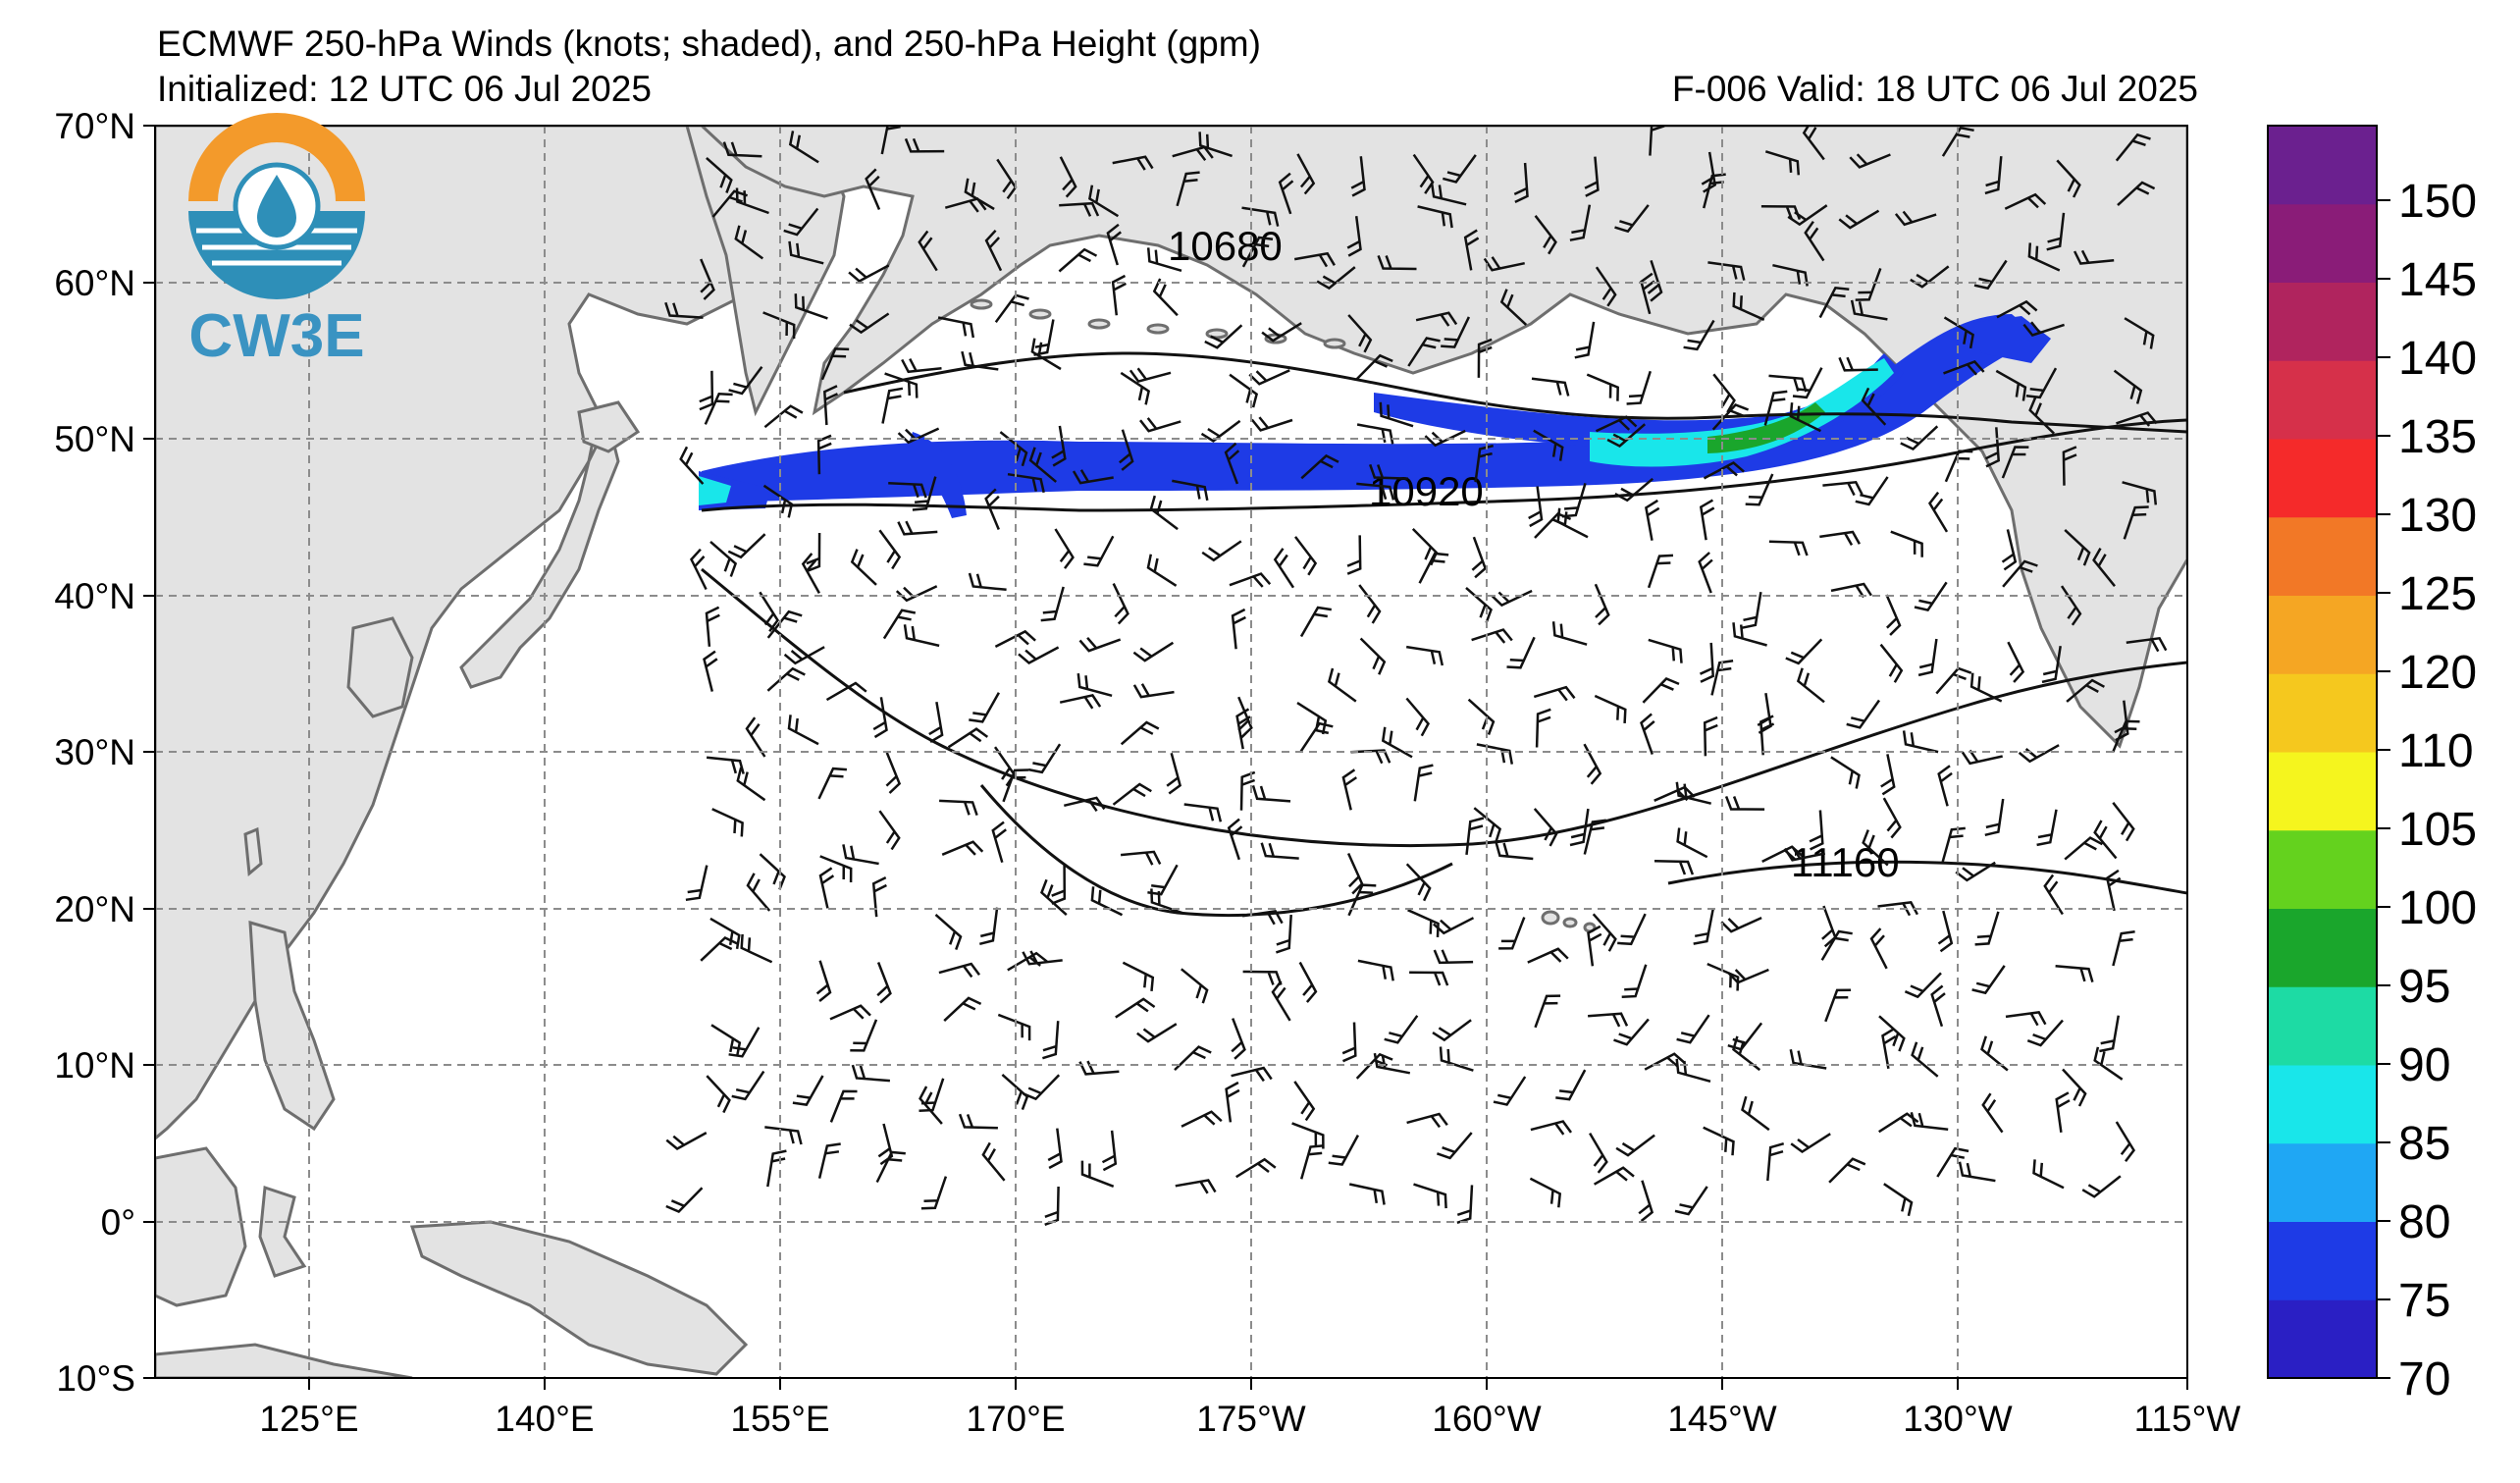  What do you see at coordinates (2383, 789) in the screenshot?
I see `colorbar-ticks` at bounding box center [2383, 789].